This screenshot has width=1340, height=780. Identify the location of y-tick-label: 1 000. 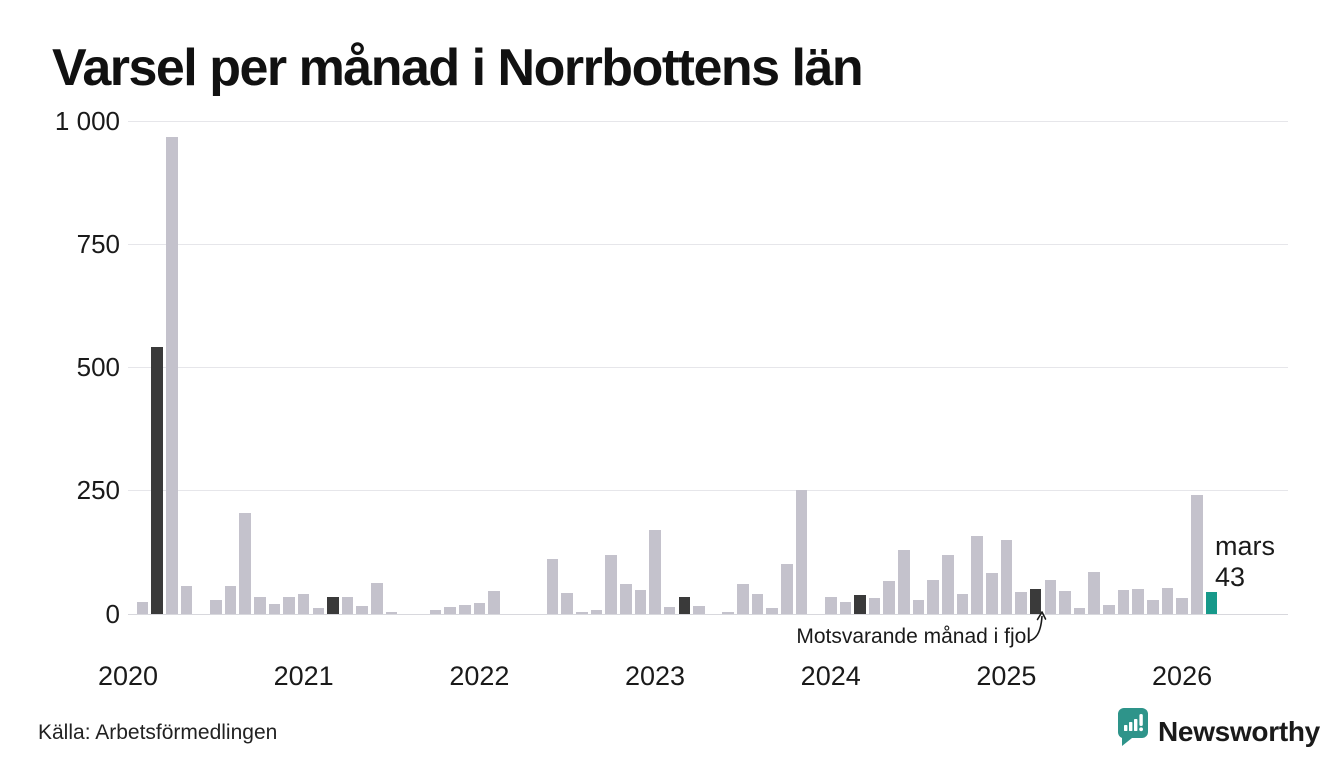
(87, 120).